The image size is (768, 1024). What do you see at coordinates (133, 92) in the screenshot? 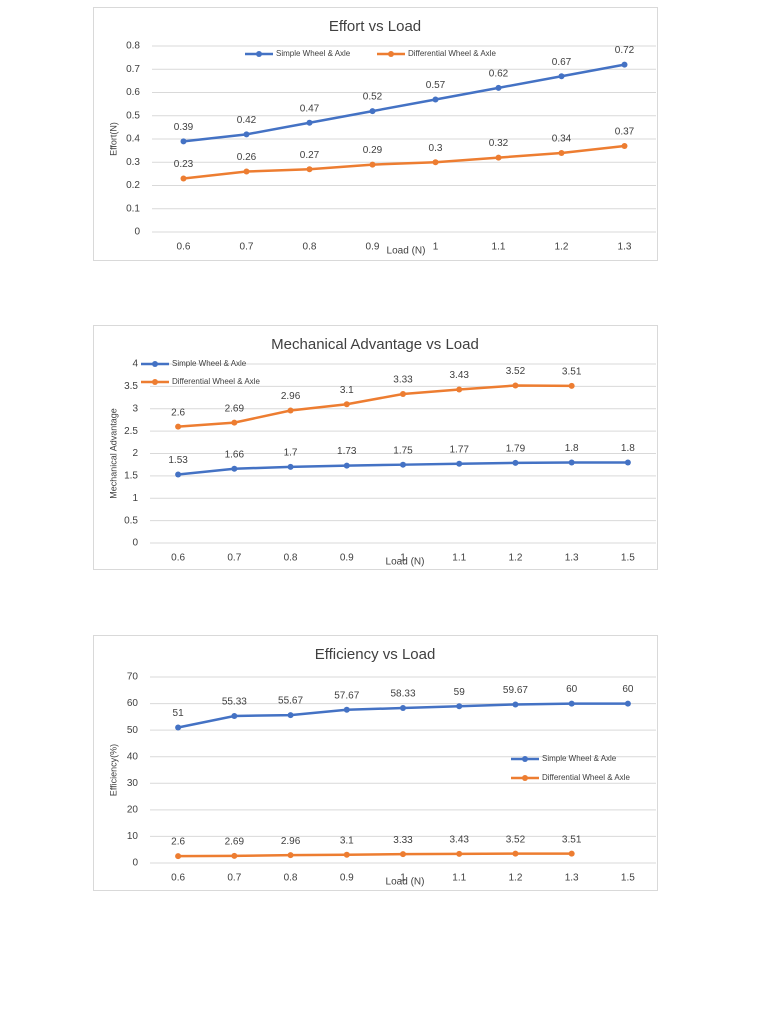
I see `y-tick-label: 0.6` at bounding box center [133, 92].